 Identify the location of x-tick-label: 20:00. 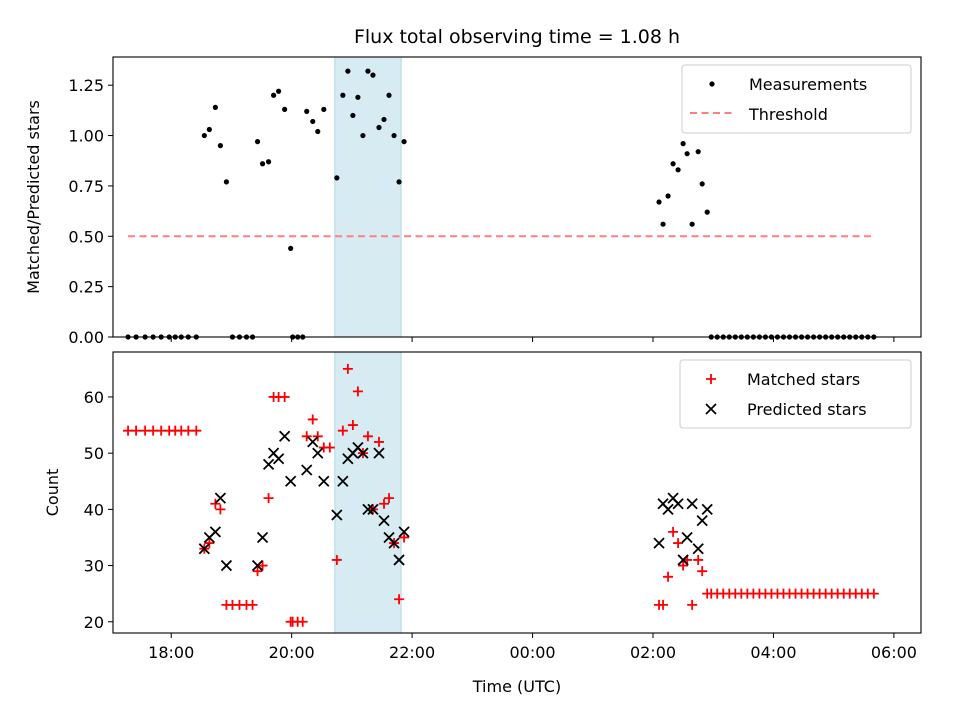
(292, 652).